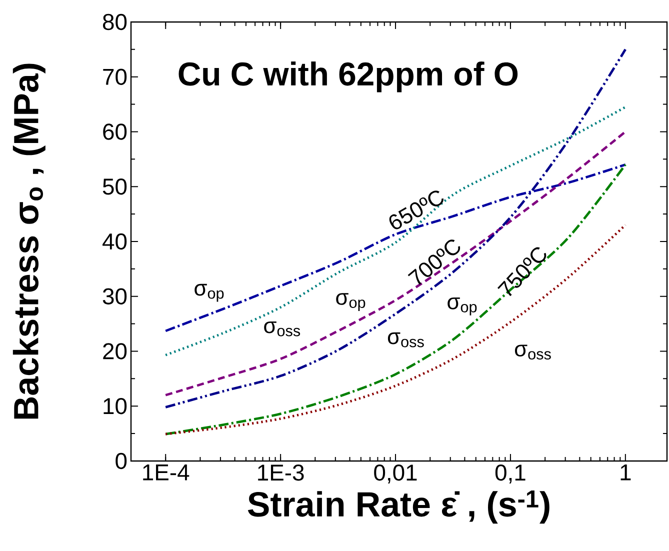  I want to click on y-tick-label: 20, so click(115, 351).